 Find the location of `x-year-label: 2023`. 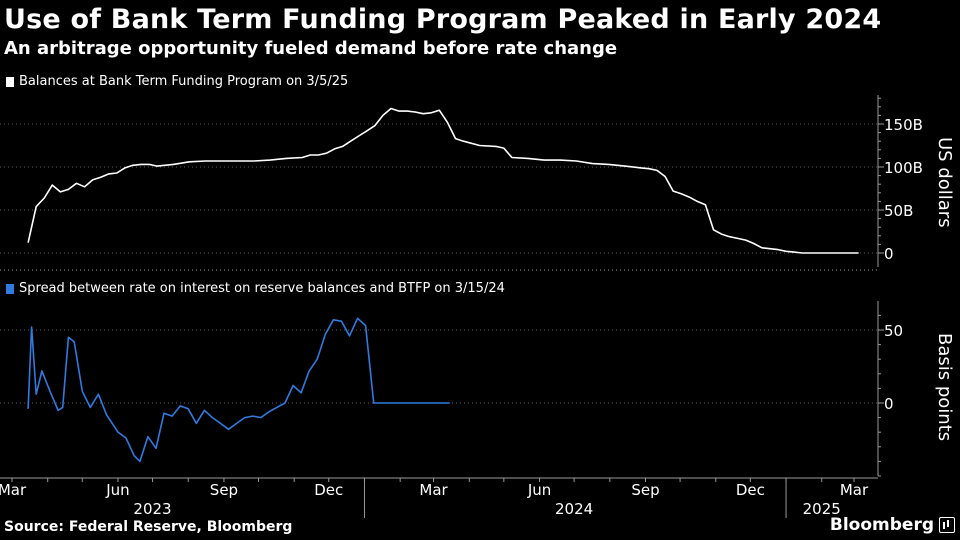

x-year-label: 2023 is located at coordinates (152, 509).